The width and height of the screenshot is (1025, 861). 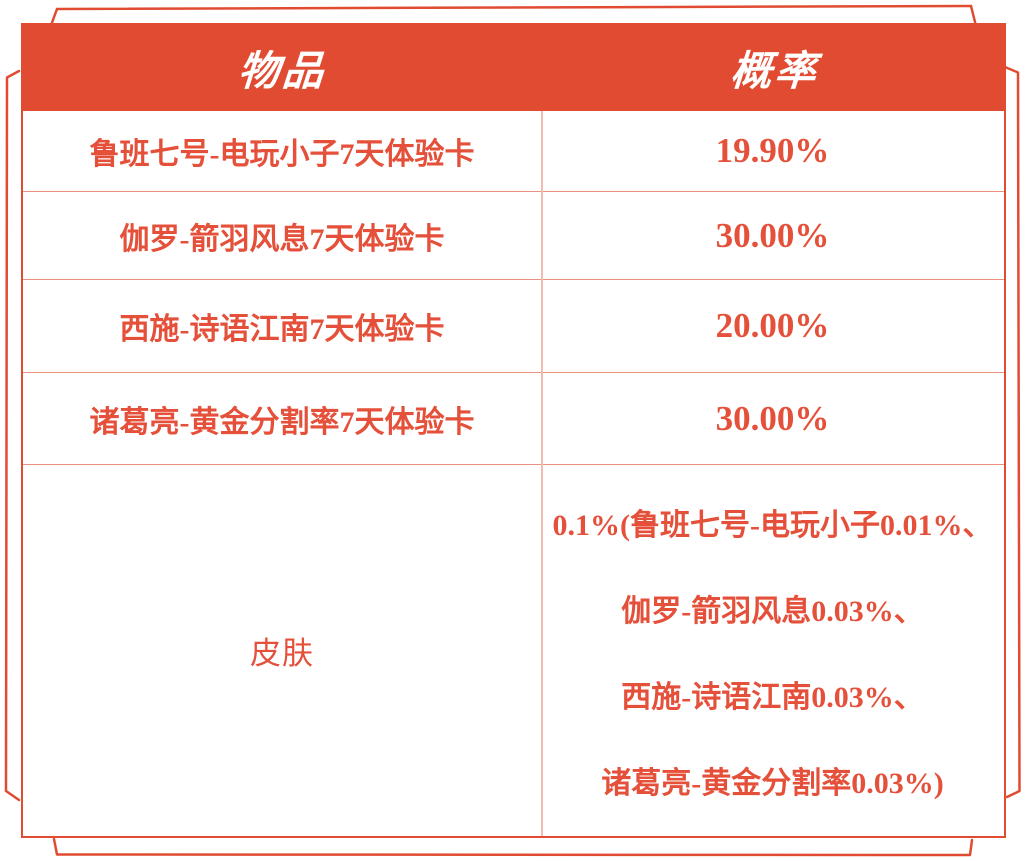 I want to click on probability-line: 诸葛亮-黄金分割率0.03%), so click(x=772, y=783).